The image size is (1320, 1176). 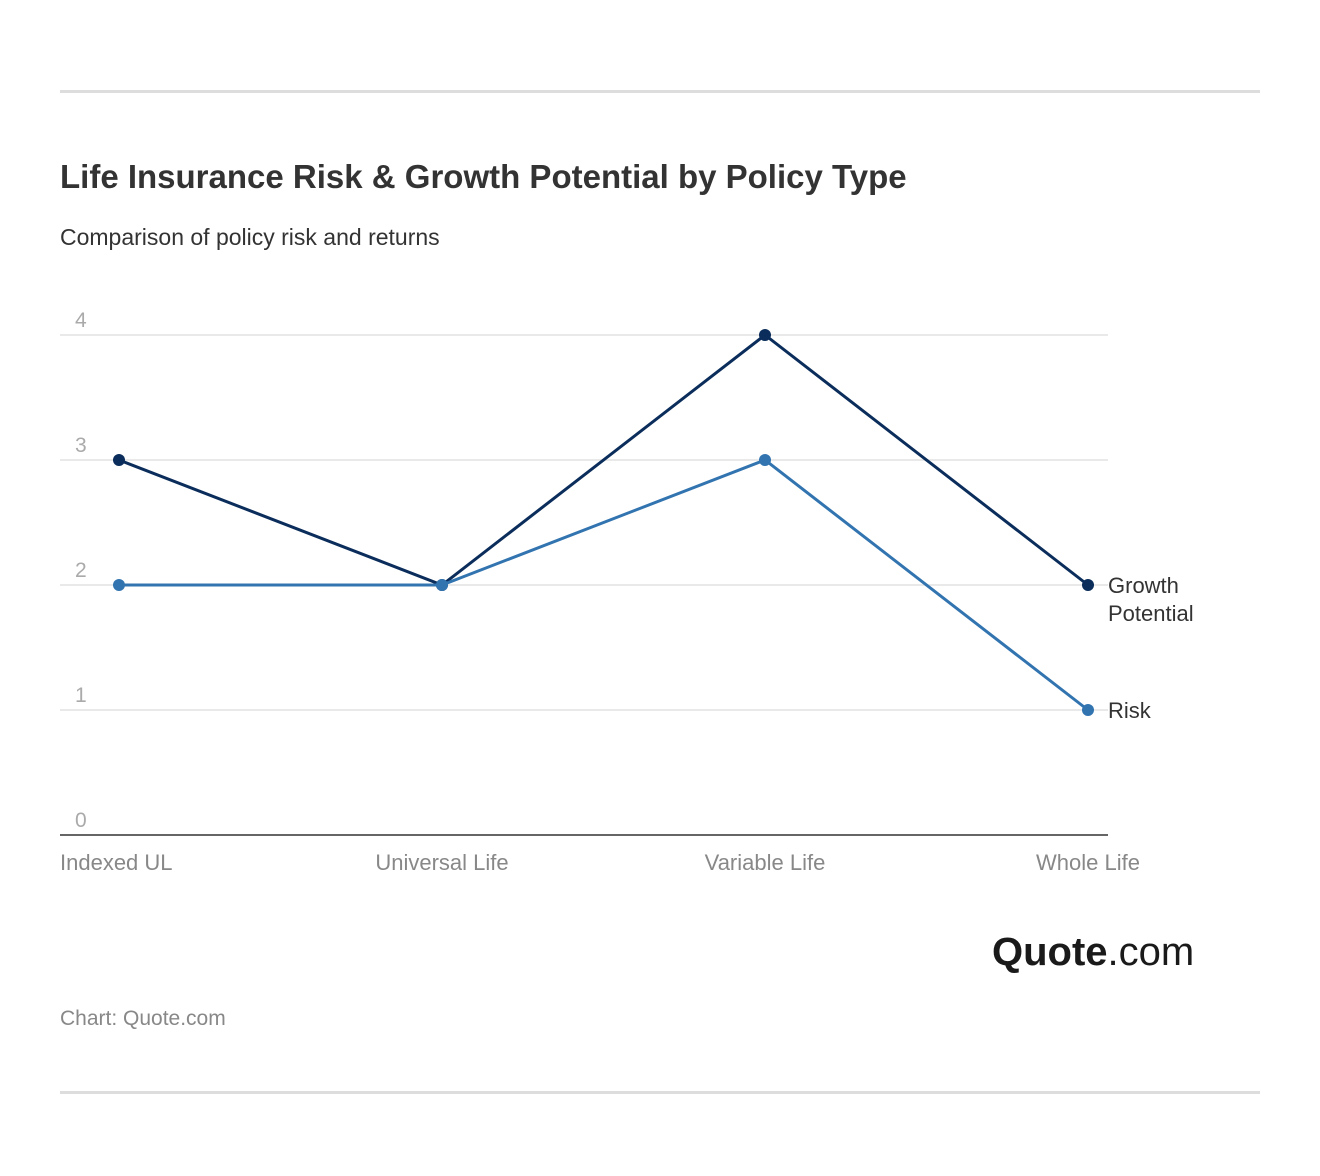 What do you see at coordinates (1151, 613) in the screenshot?
I see `series-label: Potential` at bounding box center [1151, 613].